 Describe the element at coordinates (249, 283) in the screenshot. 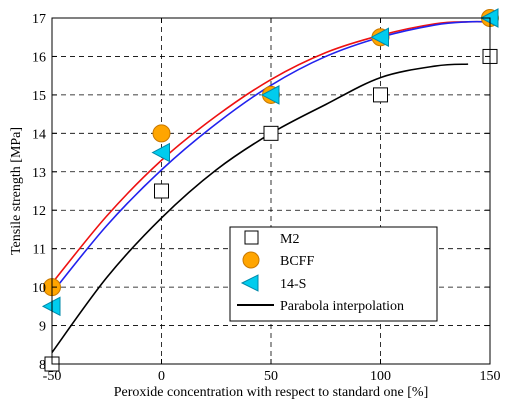

I see `legend-marker-14s` at that location.